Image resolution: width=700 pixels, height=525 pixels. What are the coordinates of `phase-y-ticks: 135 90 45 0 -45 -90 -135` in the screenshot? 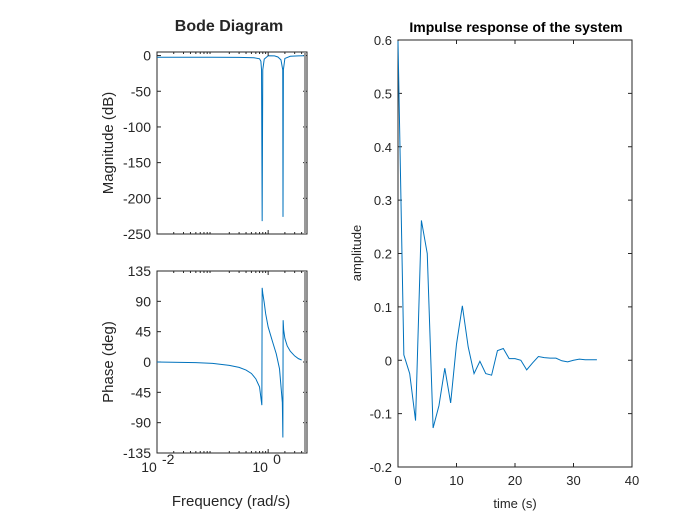 It's located at (215, 362).